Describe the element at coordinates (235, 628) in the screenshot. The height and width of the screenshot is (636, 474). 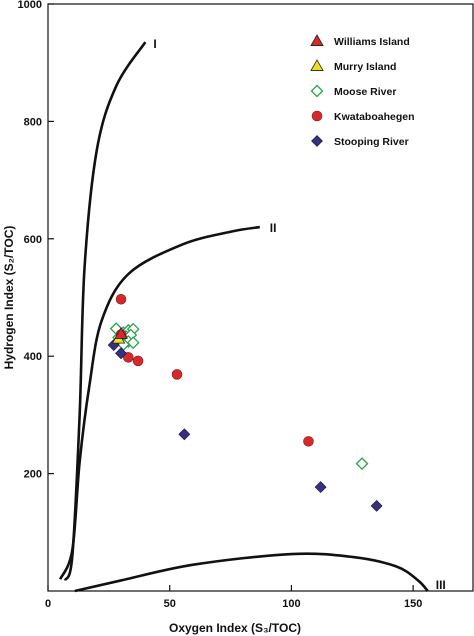
I see `x-axis-title: Oxygen Index (S₃/TOC)` at that location.